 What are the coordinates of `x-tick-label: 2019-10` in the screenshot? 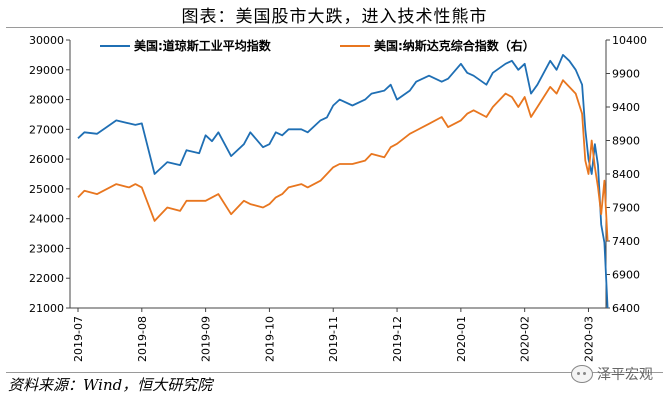 It's located at (269, 339).